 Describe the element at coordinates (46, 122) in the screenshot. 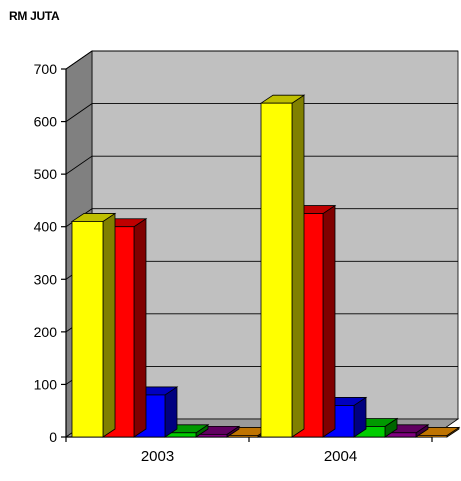

I see `y-tick-label: 600` at that location.